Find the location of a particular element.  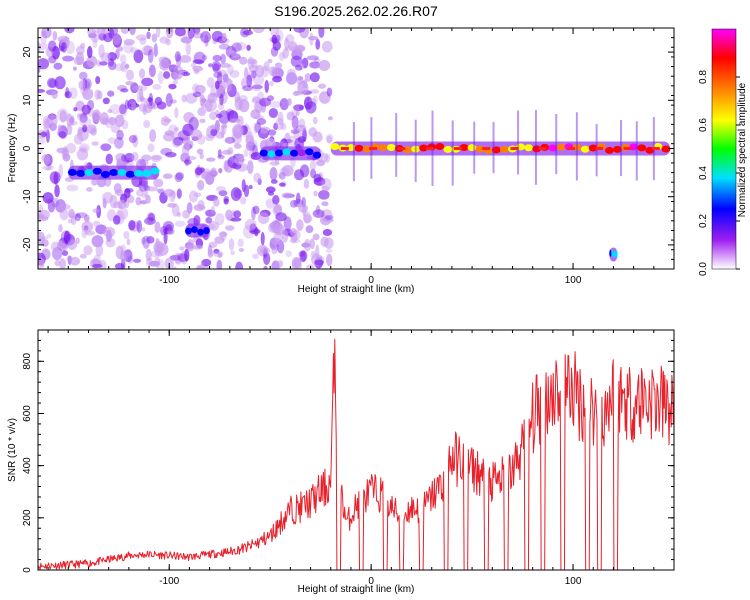

snr-xtick-label: -100 is located at coordinates (169, 581).